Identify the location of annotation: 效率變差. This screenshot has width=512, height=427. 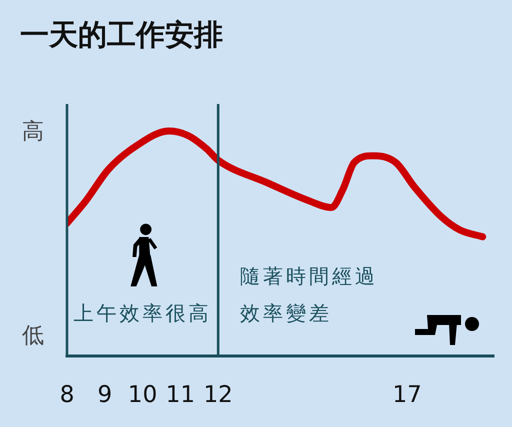
(286, 313).